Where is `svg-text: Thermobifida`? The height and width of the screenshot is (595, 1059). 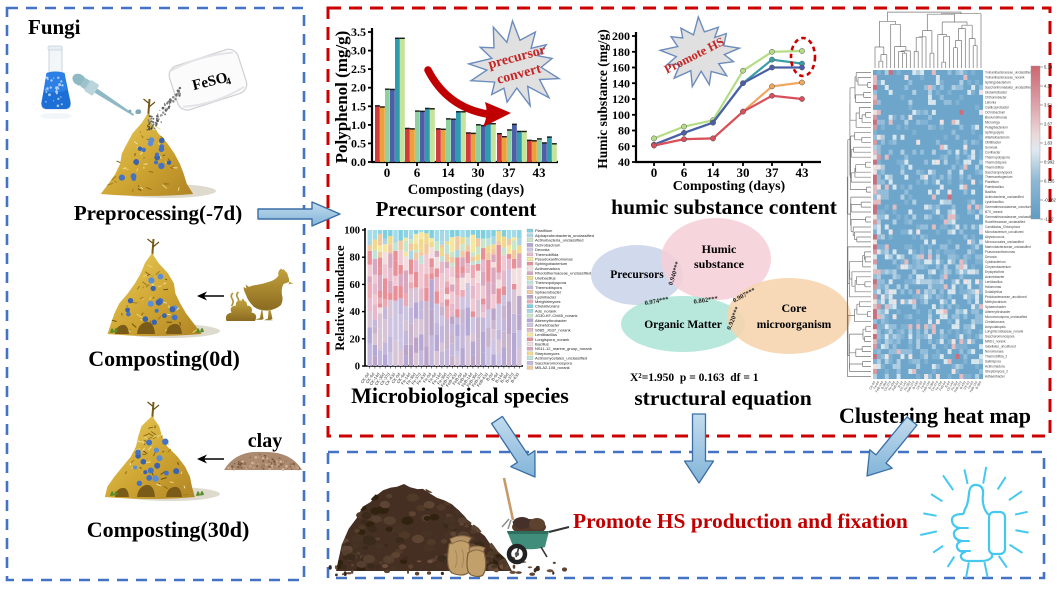
svg-text: Thermobifida is located at coordinates (994, 167).